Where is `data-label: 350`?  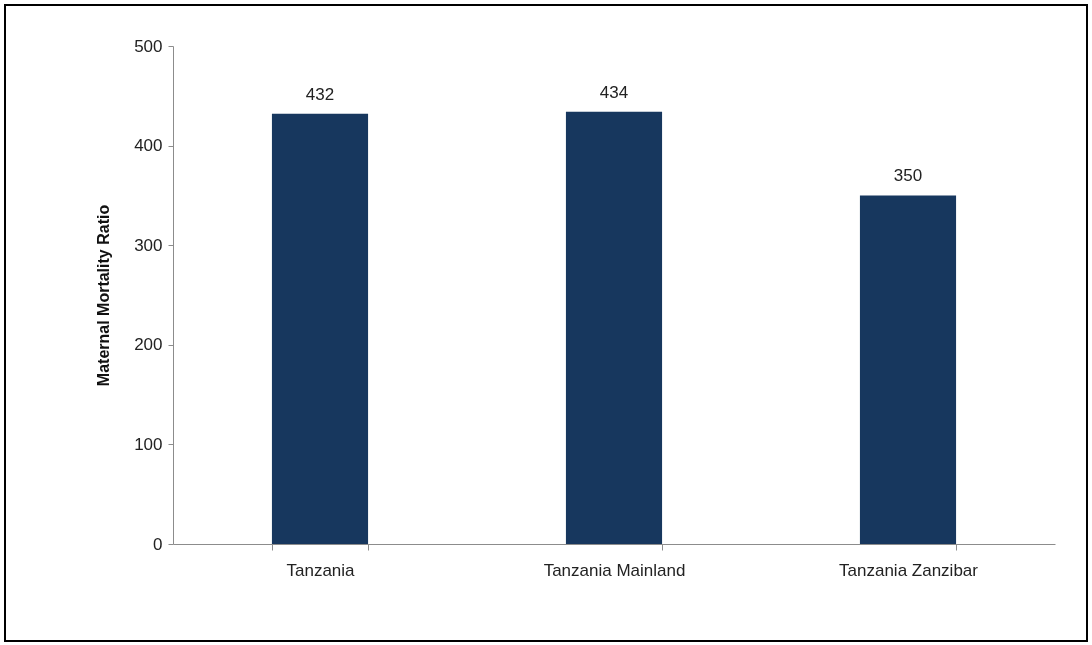 data-label: 350 is located at coordinates (908, 176).